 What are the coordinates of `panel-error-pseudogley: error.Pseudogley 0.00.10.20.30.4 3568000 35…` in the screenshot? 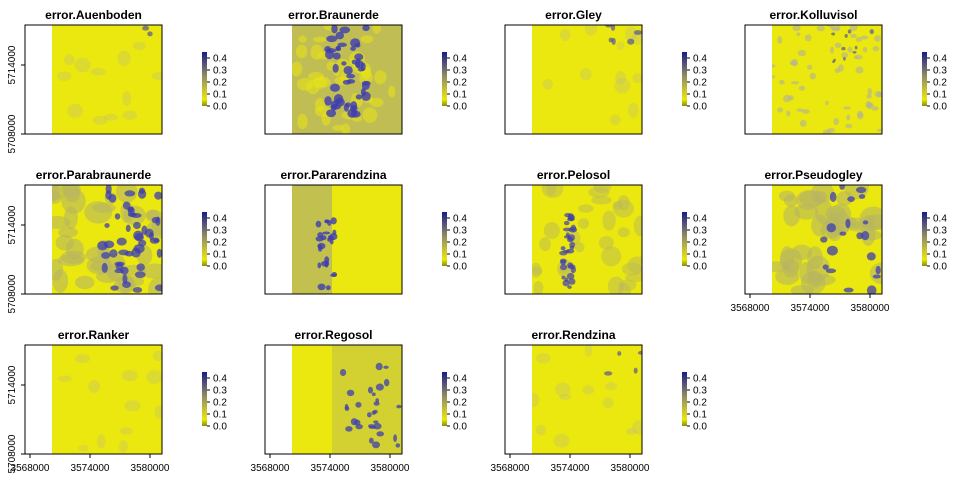 It's located at (839, 241).